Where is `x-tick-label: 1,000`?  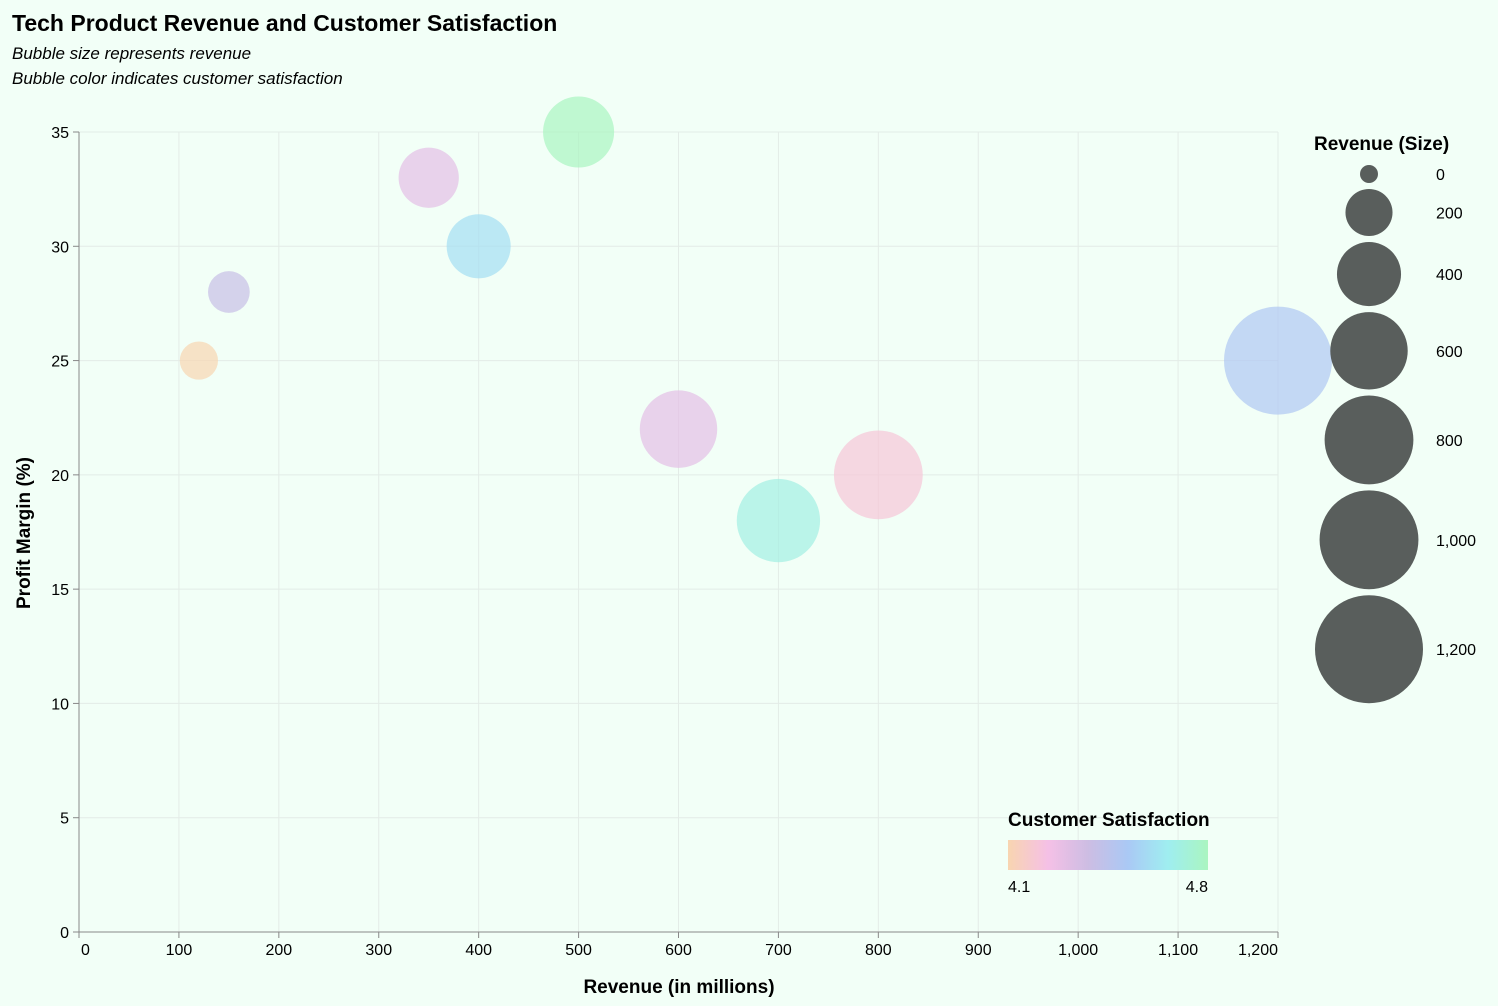
x-tick-label: 1,000 is located at coordinates (1078, 950).